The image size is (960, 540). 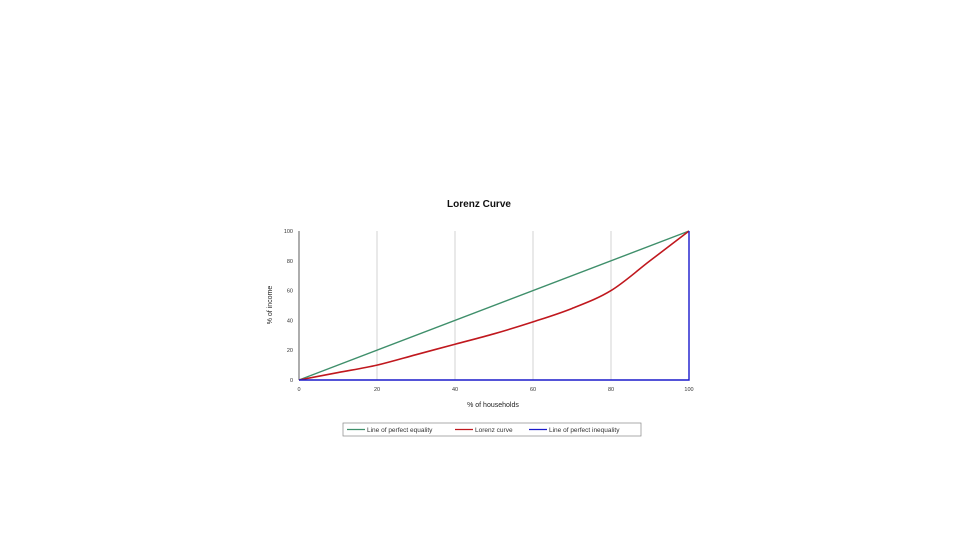 I want to click on y-tick-label: 80, so click(x=290, y=262).